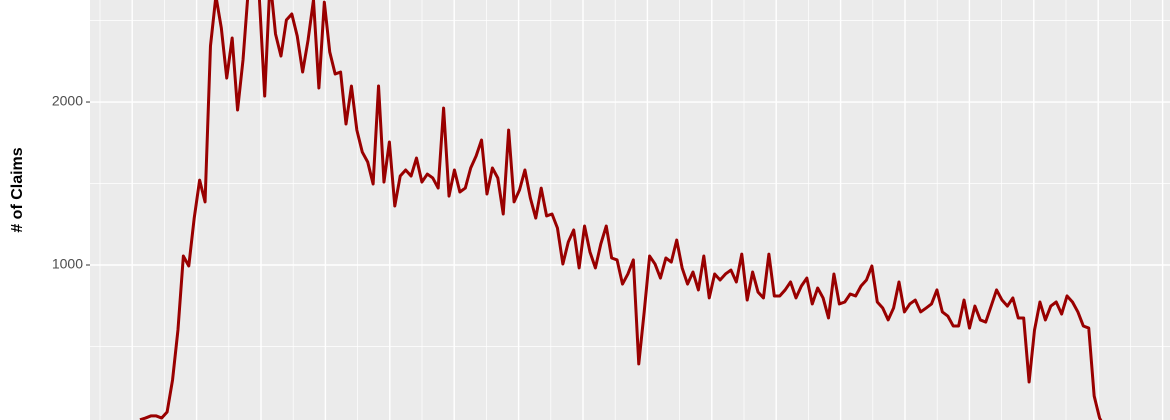  Describe the element at coordinates (67, 101) in the screenshot. I see `y-tick-label: 2000` at that location.